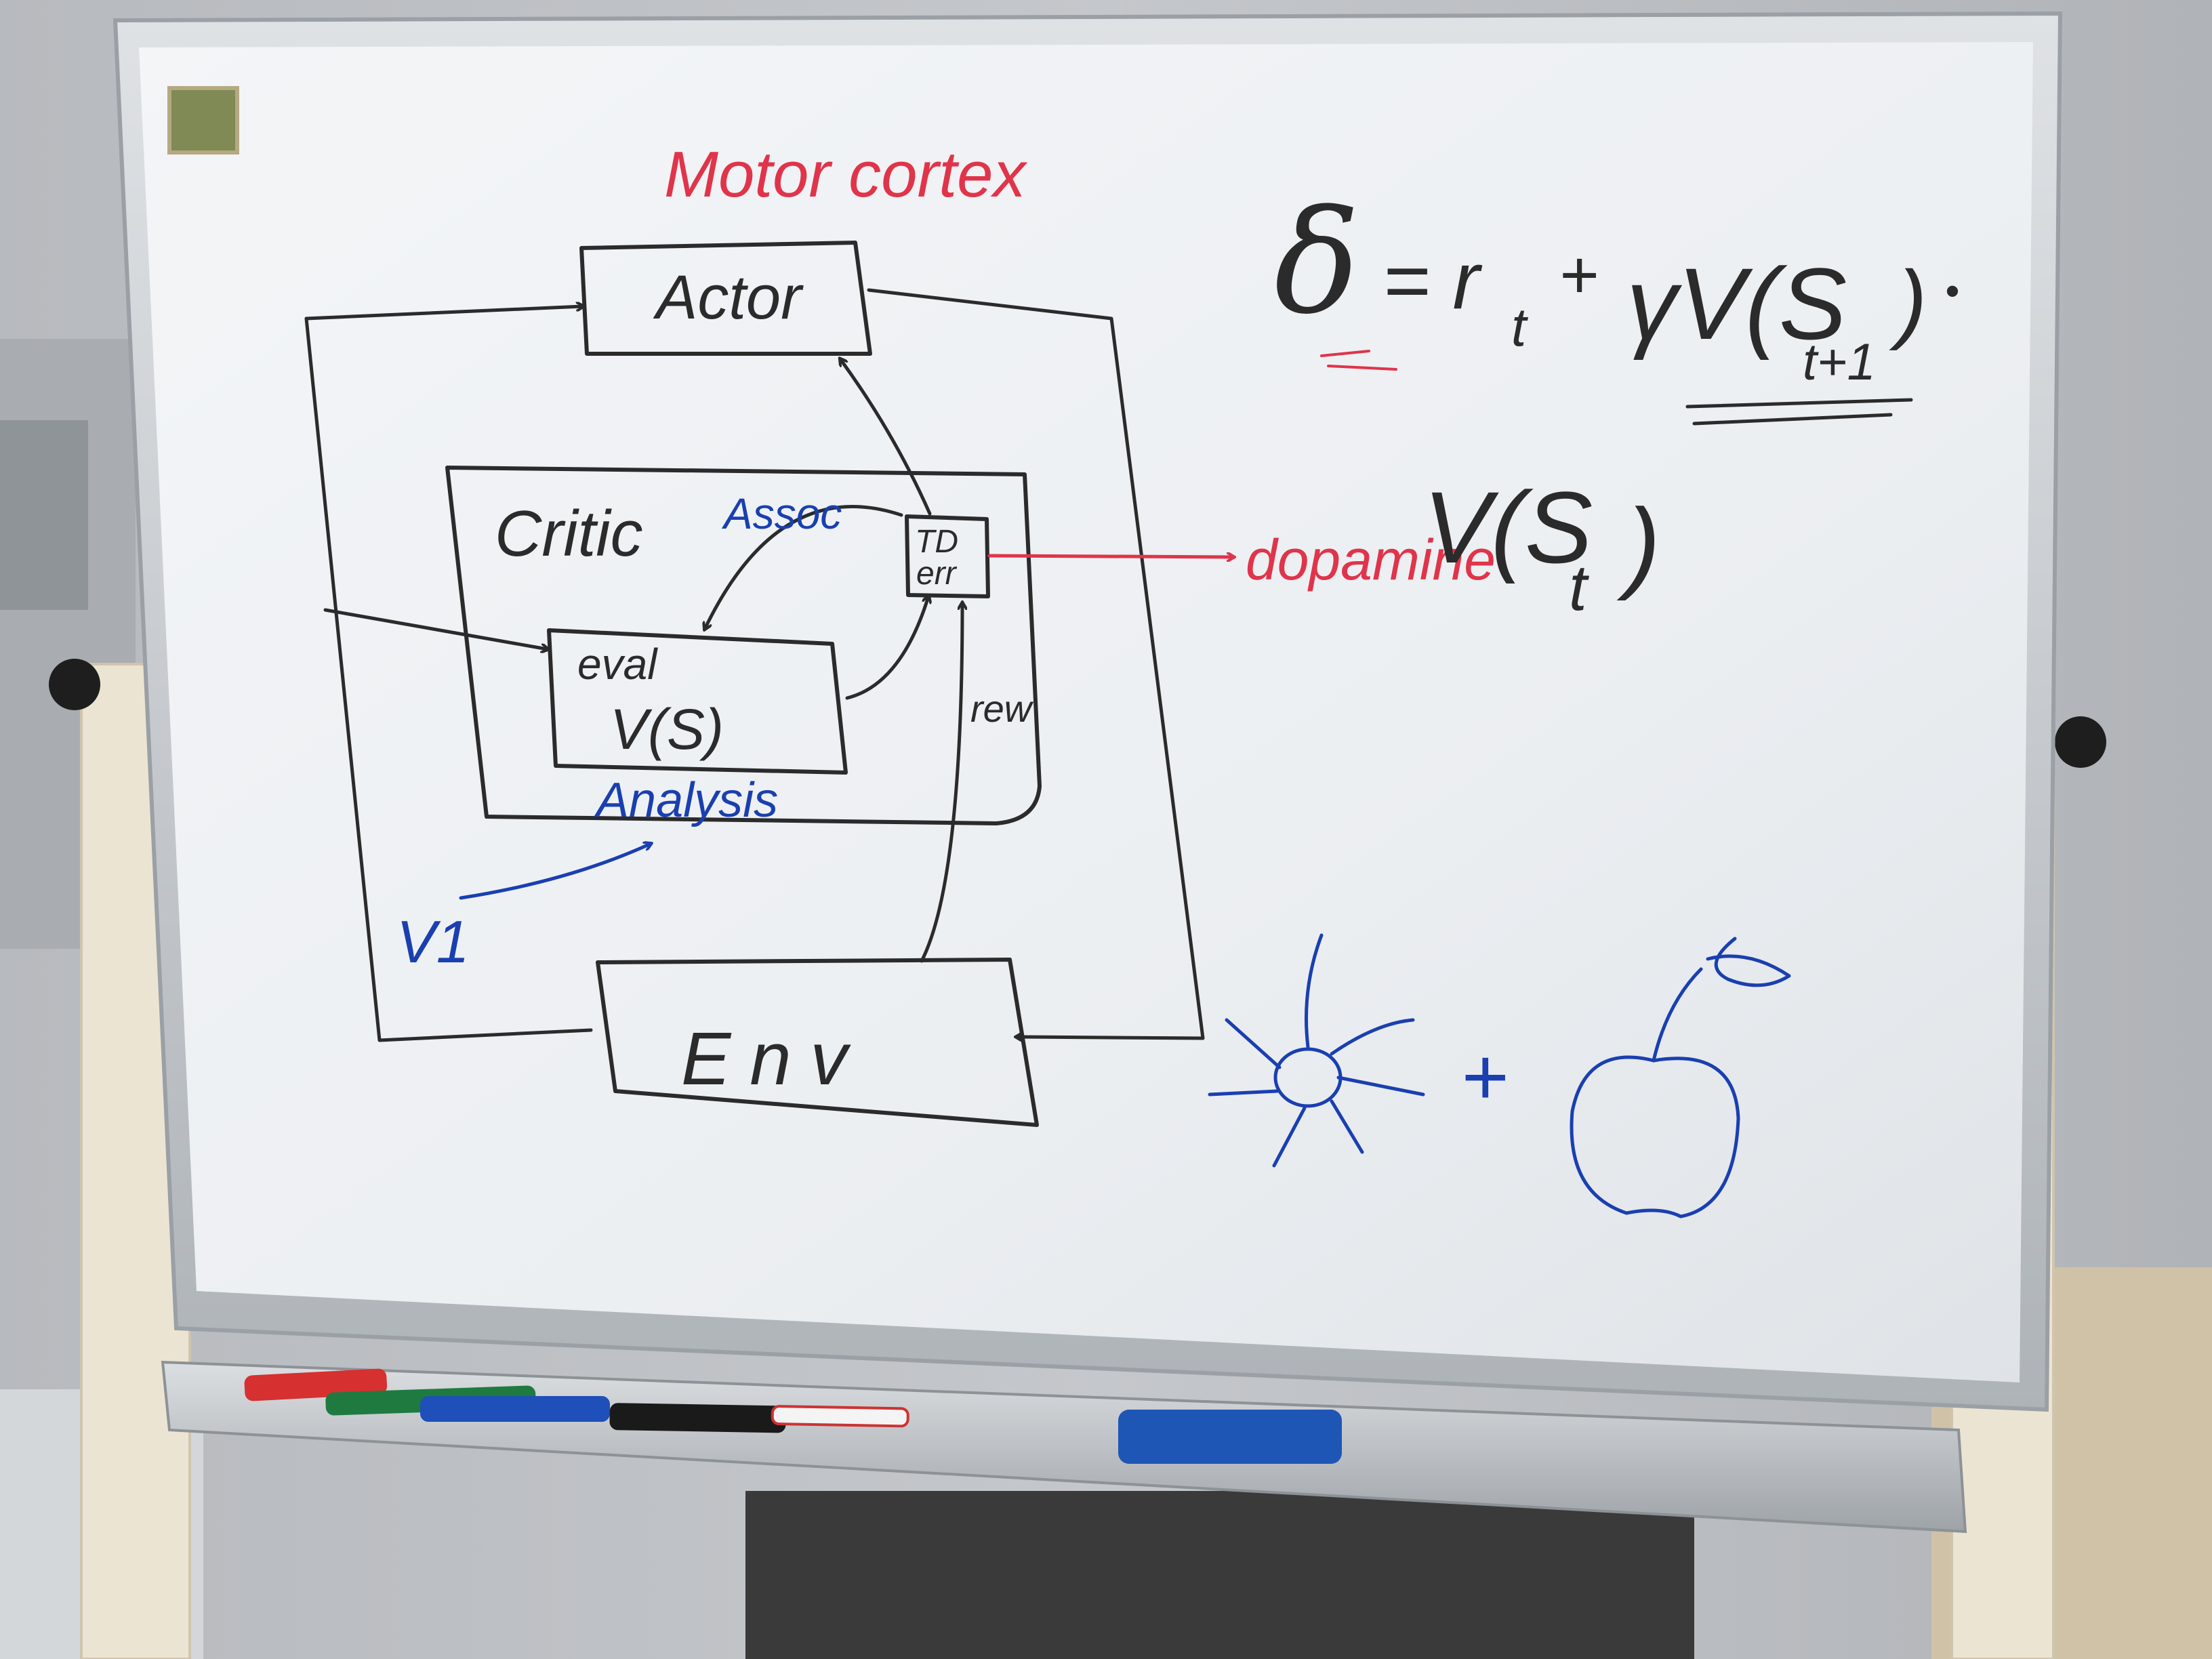  I want to click on formula-delta: δ, so click(1316, 263).